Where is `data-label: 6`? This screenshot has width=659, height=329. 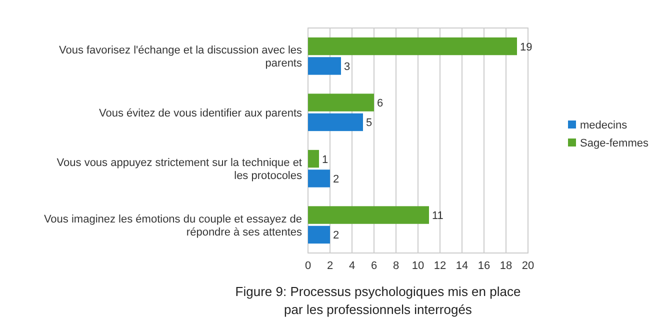 data-label: 6 is located at coordinates (380, 104).